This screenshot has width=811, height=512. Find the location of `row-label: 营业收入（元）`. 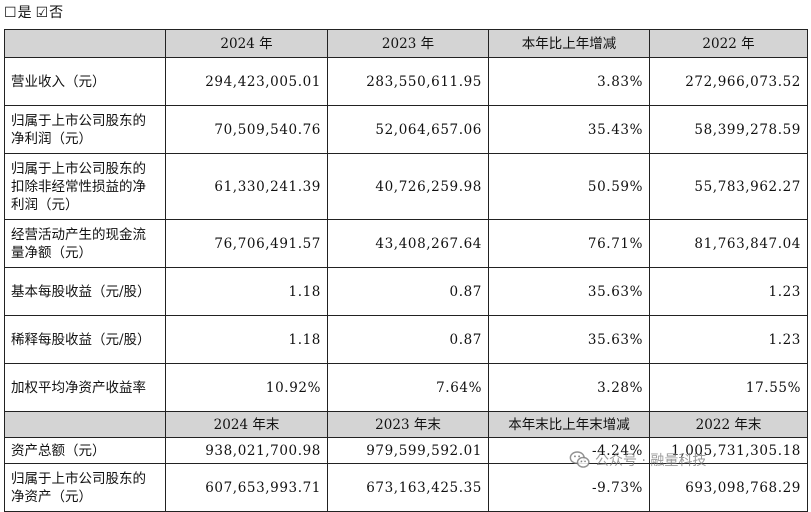

row-label: 营业收入（元） is located at coordinates (85, 81).